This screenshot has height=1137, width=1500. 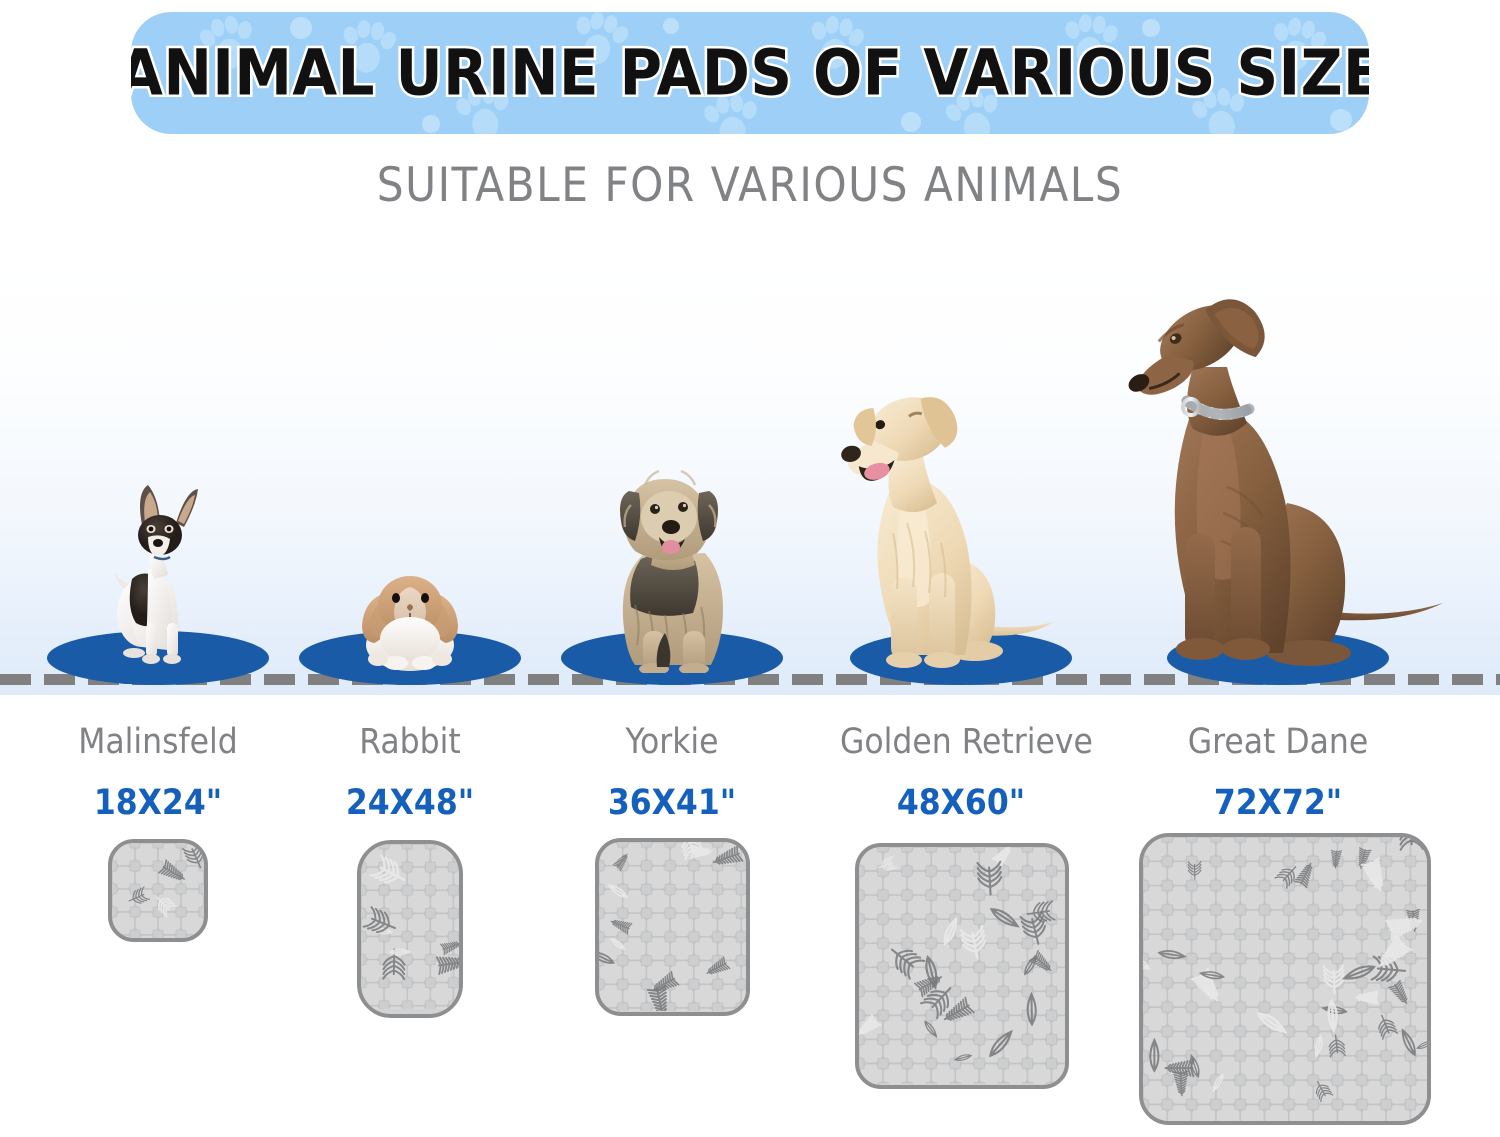 What do you see at coordinates (158, 803) in the screenshot?
I see `label-size-malinsfeld: 18X24"` at bounding box center [158, 803].